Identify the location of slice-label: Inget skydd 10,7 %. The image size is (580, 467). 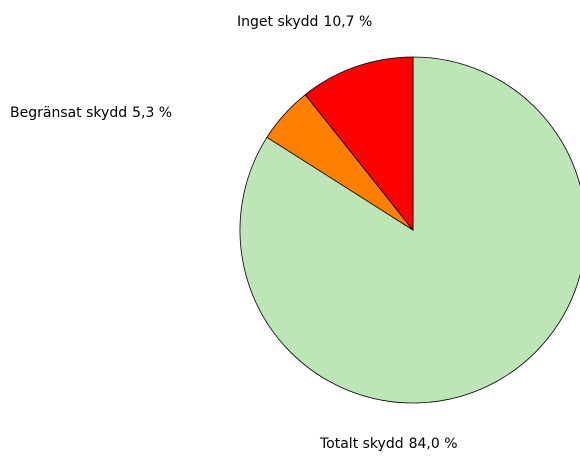
(304, 22).